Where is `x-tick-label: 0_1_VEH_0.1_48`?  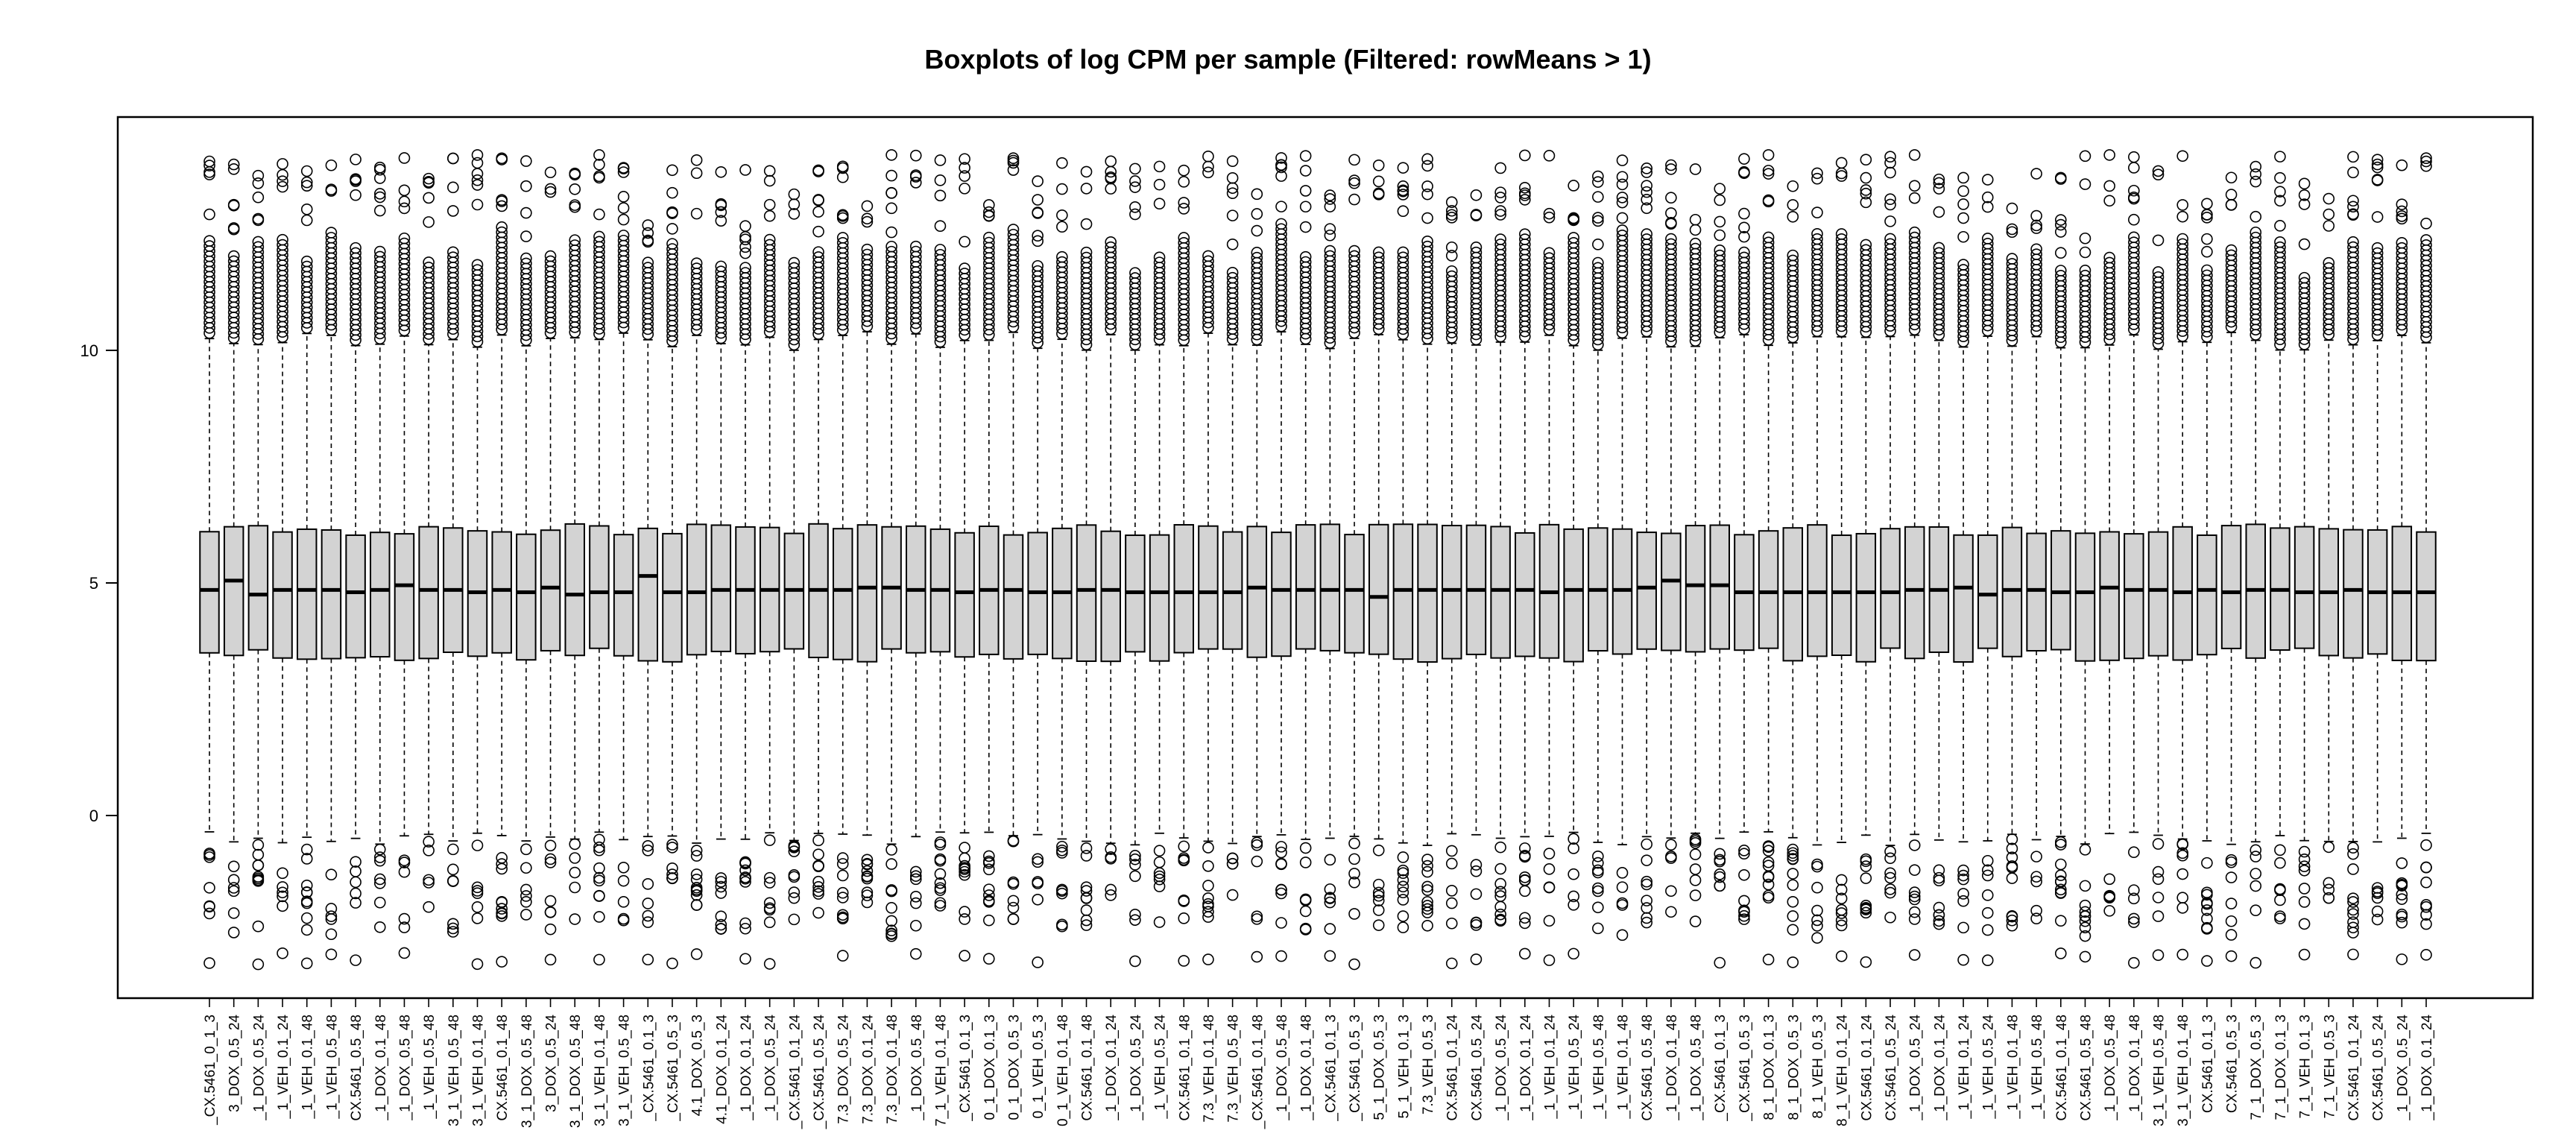
x-tick-label: 0_1_VEH_0.1_48 is located at coordinates (1063, 1070).